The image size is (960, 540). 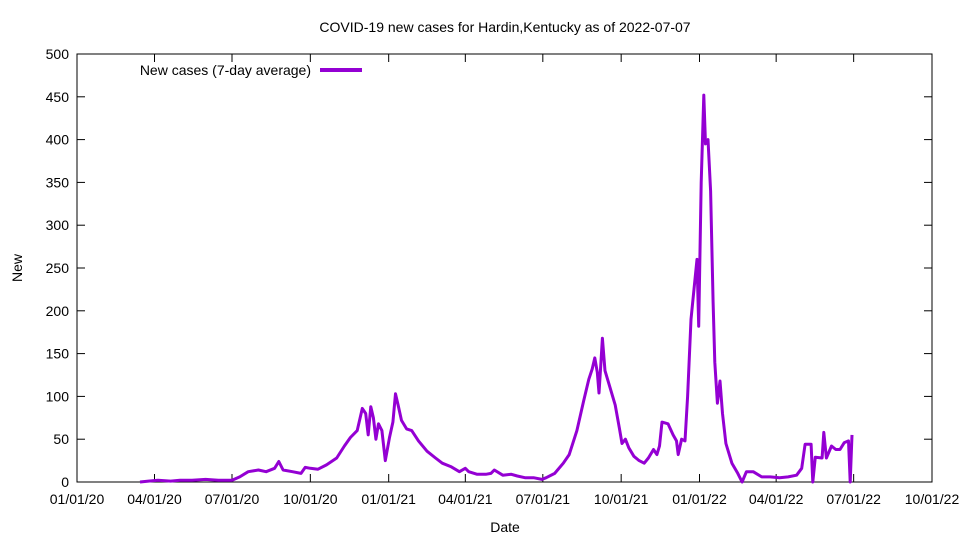 I want to click on y-tick-label: 450, so click(x=58, y=97).